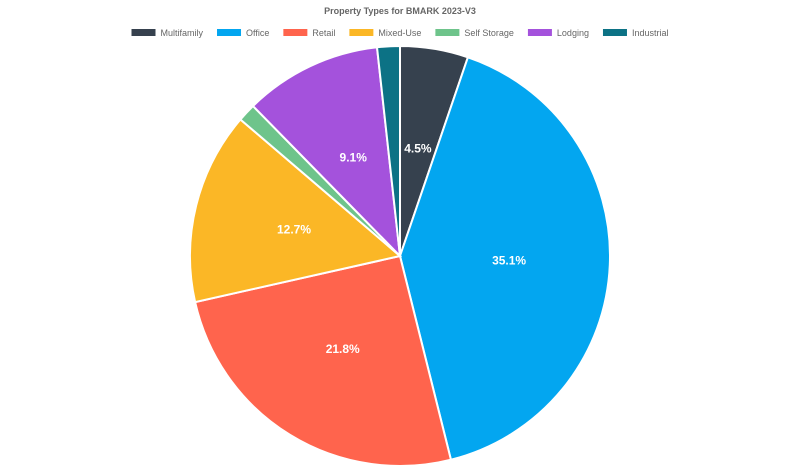 The image size is (800, 467). What do you see at coordinates (573, 33) in the screenshot?
I see `legend-label-lodging: Lodging` at bounding box center [573, 33].